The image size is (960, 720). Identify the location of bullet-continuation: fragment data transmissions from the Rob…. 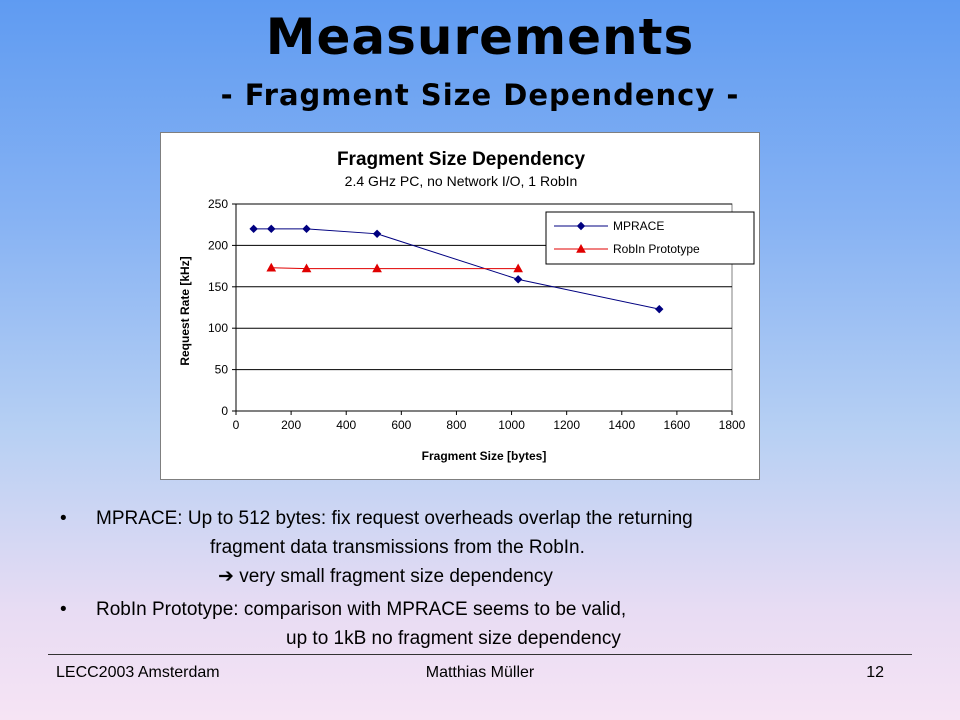
(397, 547).